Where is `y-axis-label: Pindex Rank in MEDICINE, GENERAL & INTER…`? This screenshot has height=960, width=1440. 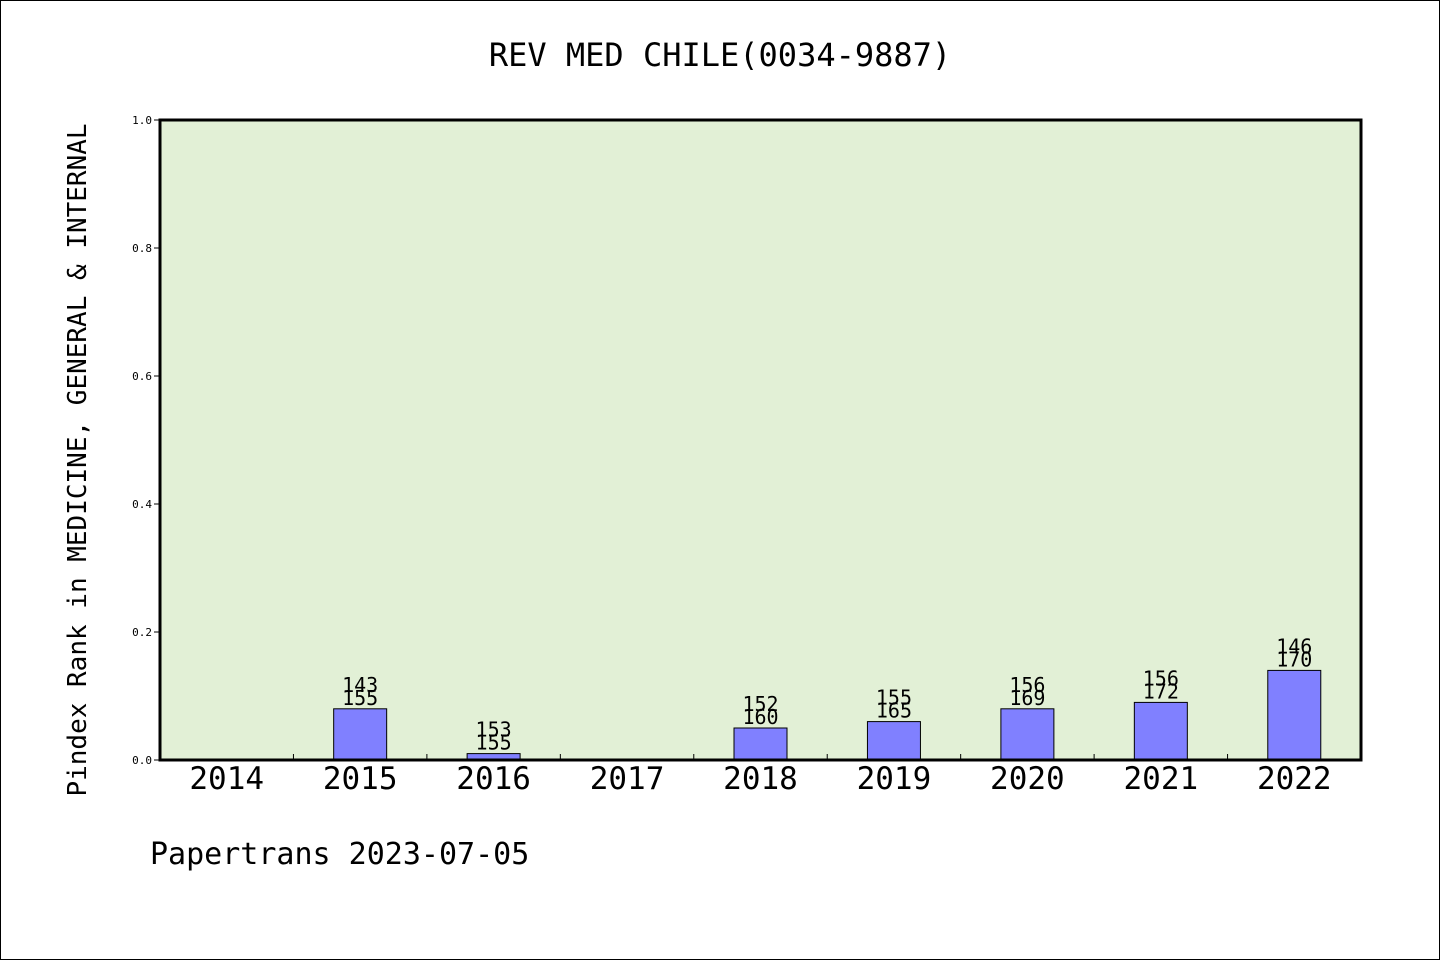 y-axis-label: Pindex Rank in MEDICINE, GENERAL & INTER… is located at coordinates (78, 459).